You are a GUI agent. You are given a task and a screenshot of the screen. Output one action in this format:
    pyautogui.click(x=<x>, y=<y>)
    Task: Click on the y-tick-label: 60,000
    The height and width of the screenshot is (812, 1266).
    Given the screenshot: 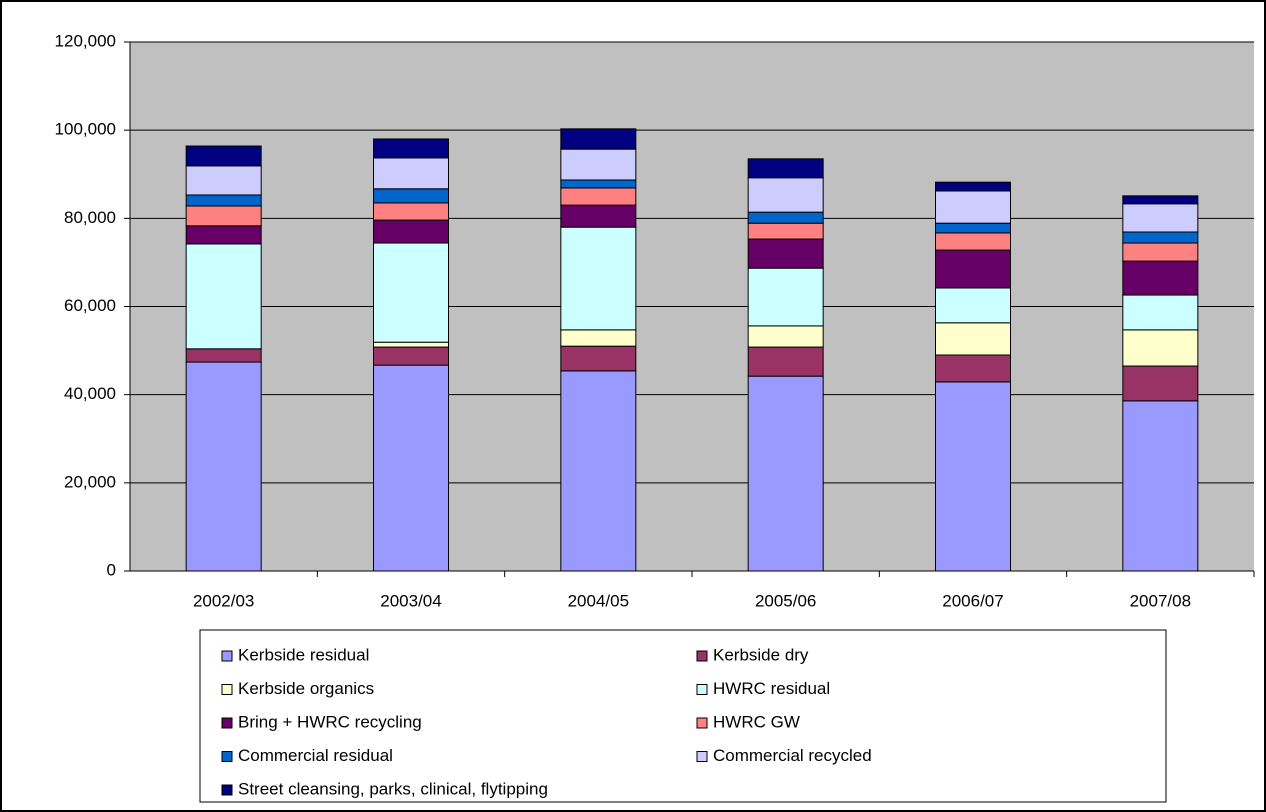 What is the action you would take?
    pyautogui.click(x=90, y=305)
    